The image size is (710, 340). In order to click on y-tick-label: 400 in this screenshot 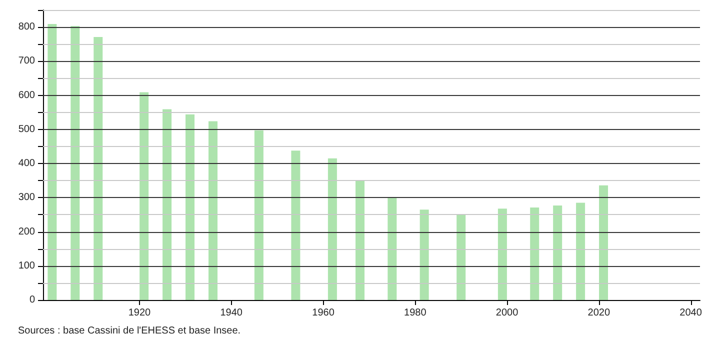, I will do `click(27, 164)`.